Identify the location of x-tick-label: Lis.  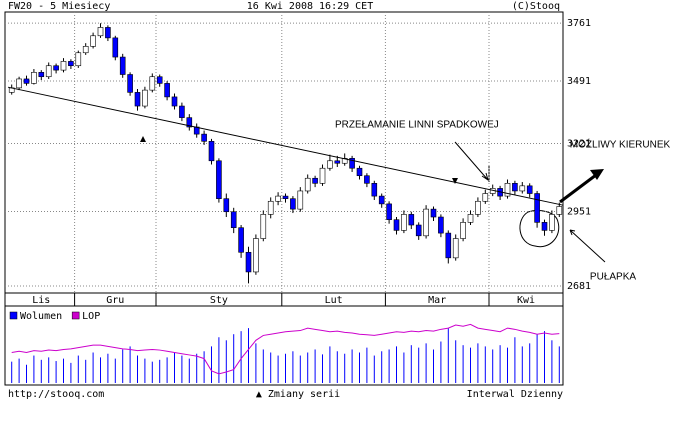
(41, 300).